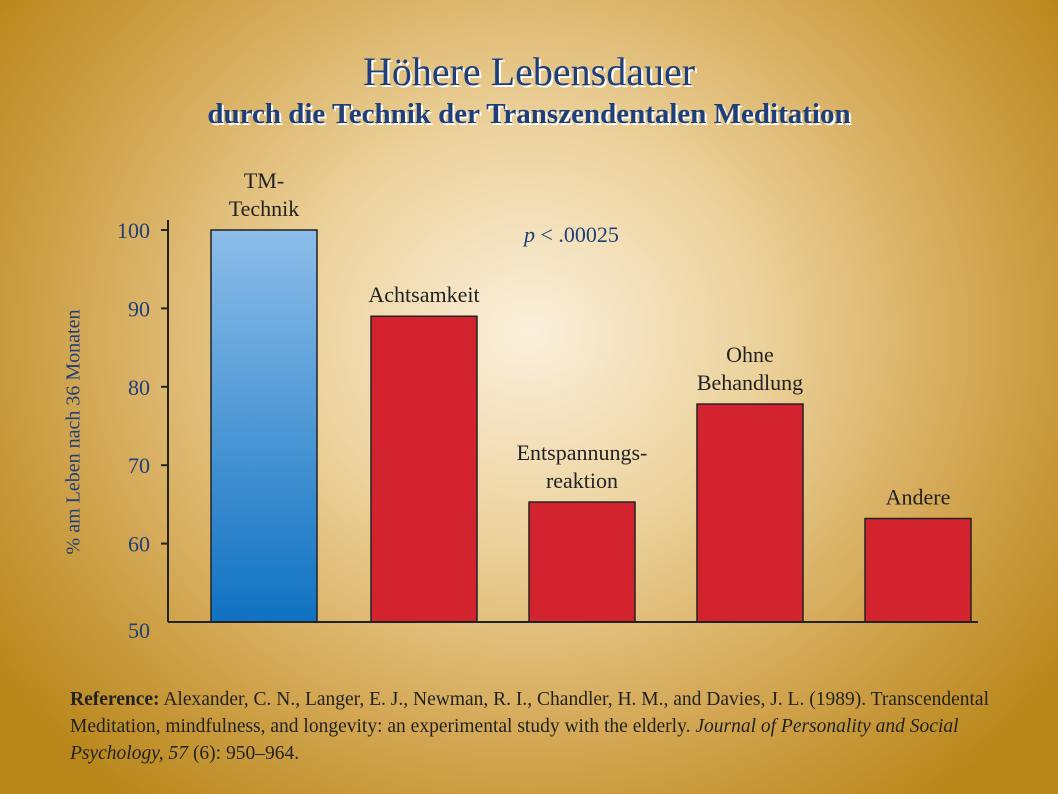 This screenshot has width=1058, height=794. Describe the element at coordinates (582, 452) in the screenshot. I see `bar-label-2-line-0: Entspannungs-` at that location.